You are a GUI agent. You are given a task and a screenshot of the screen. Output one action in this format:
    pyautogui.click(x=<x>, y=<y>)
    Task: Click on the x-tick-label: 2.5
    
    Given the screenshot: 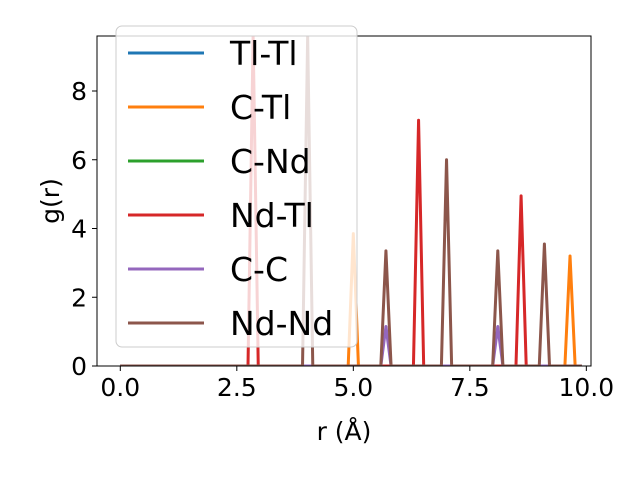 What is the action you would take?
    pyautogui.click(x=237, y=387)
    